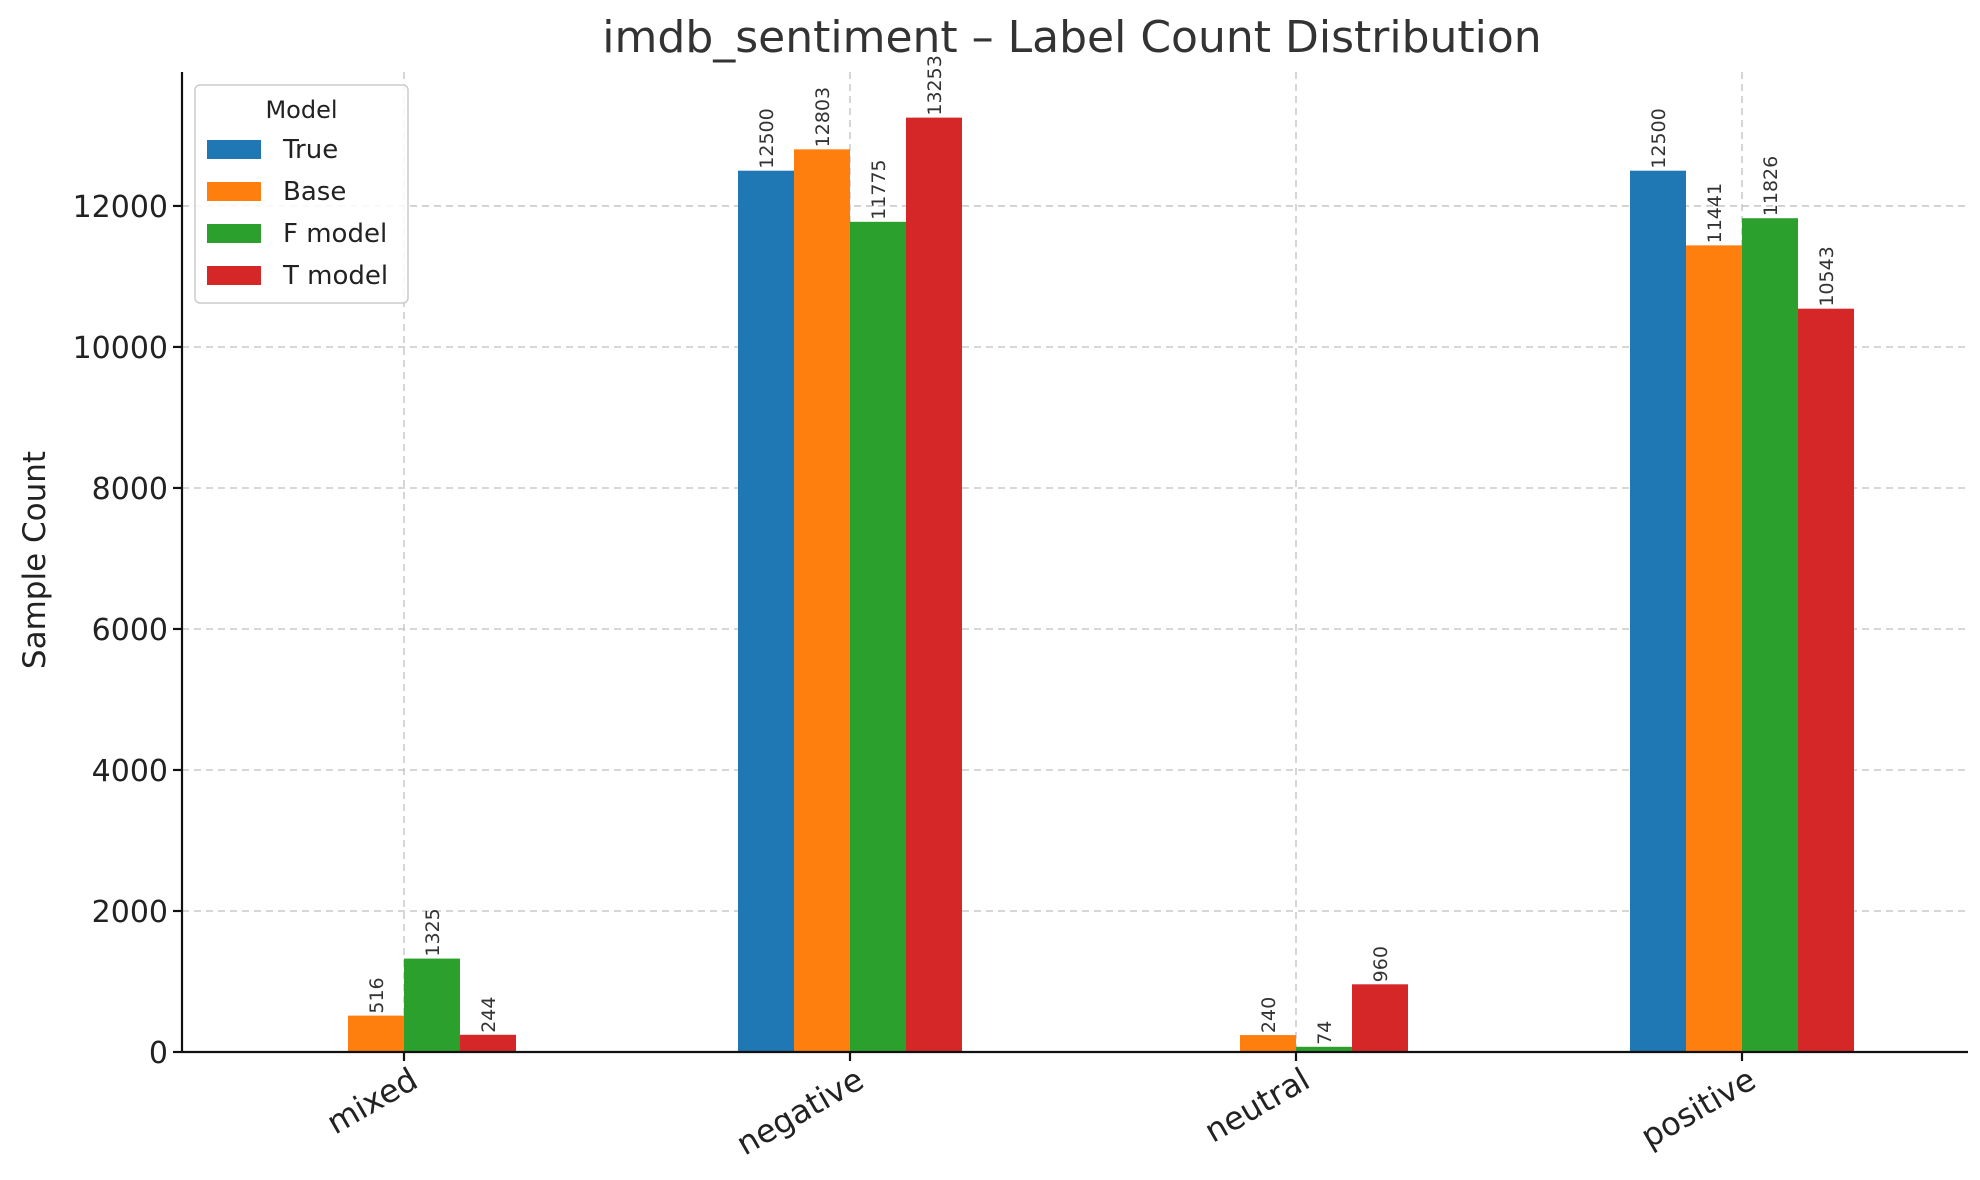 This screenshot has width=1980, height=1180. I want to click on bar-t-model-mixed, so click(488, 1043).